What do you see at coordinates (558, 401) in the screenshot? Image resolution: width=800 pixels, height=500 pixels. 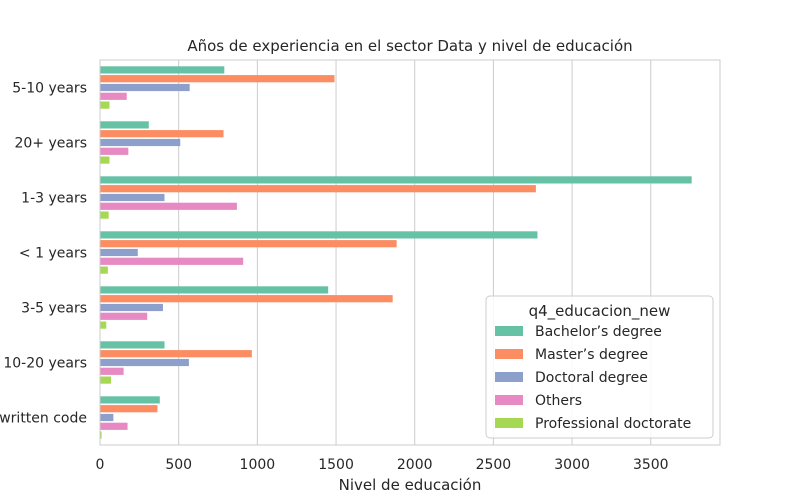 I see `legend-entry: Others` at bounding box center [558, 401].